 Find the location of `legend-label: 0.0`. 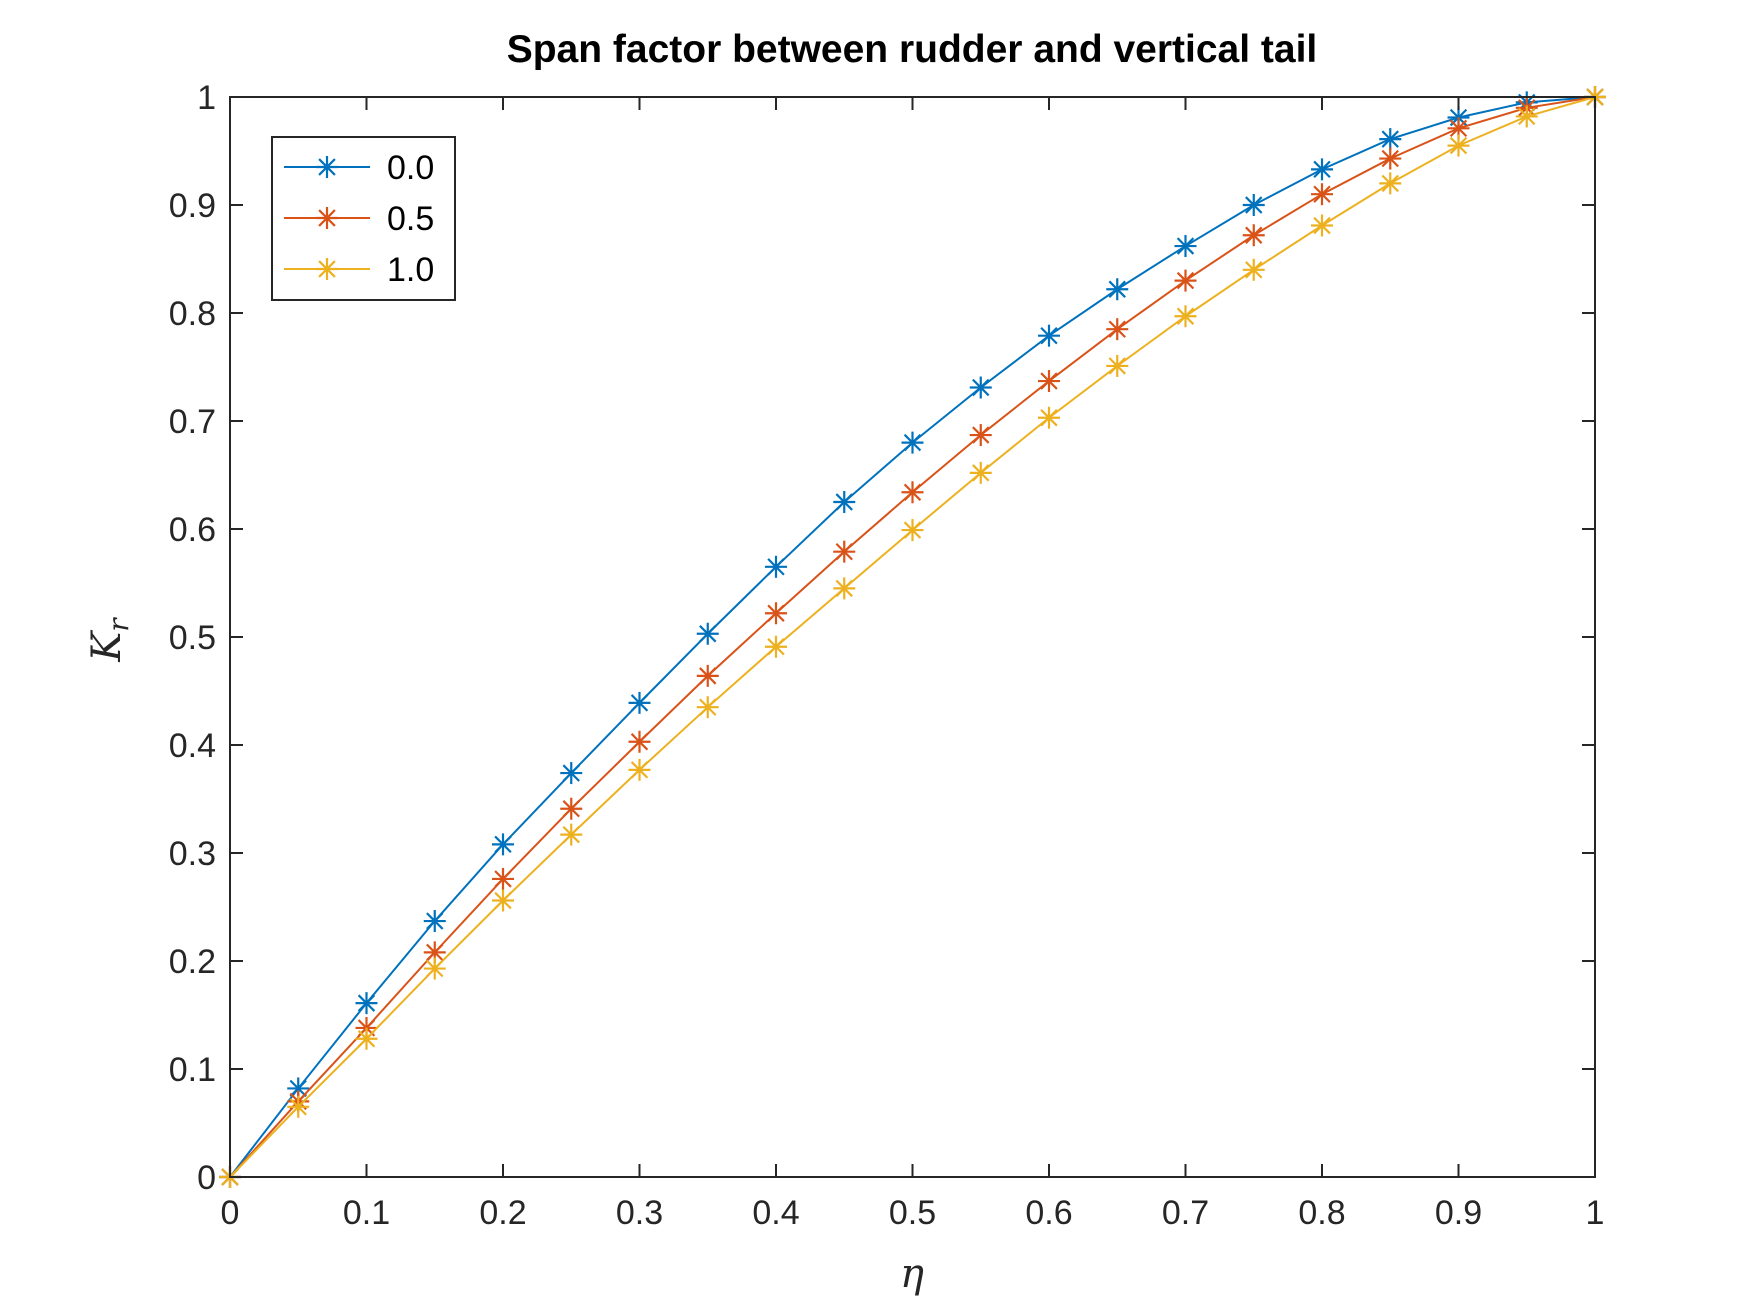

legend-label: 0.0 is located at coordinates (410, 168).